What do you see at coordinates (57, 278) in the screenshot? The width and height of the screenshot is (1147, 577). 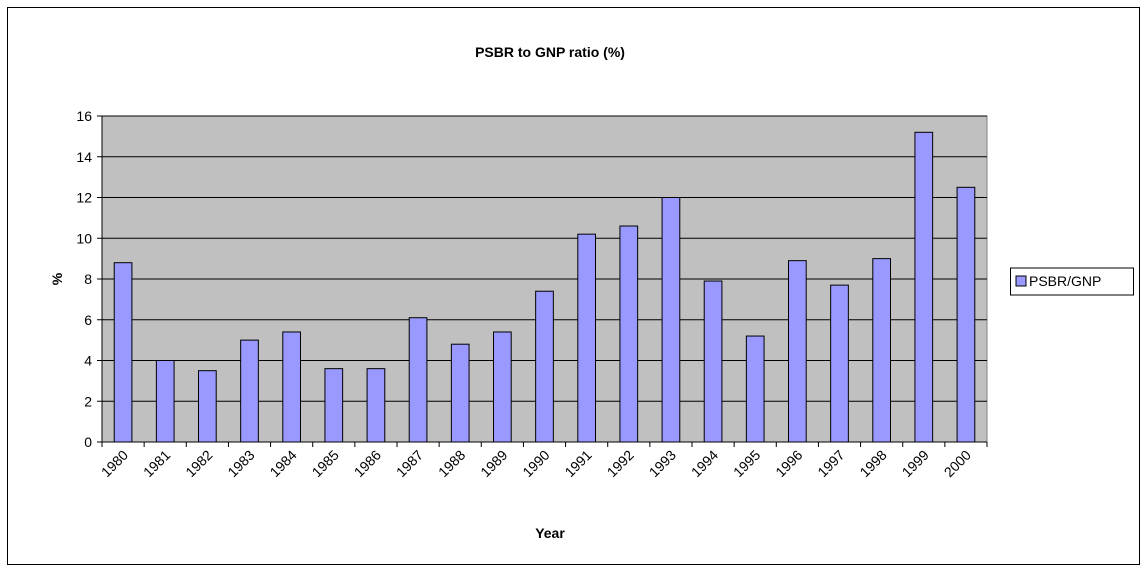 I see `y-axis-title: %` at bounding box center [57, 278].